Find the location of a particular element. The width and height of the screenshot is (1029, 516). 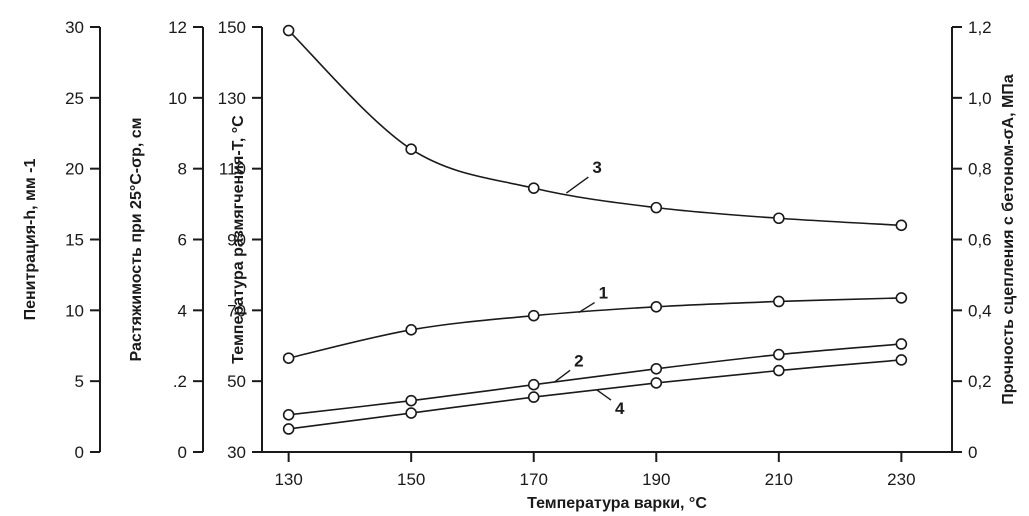

curve-label-2: 2 is located at coordinates (578, 360).